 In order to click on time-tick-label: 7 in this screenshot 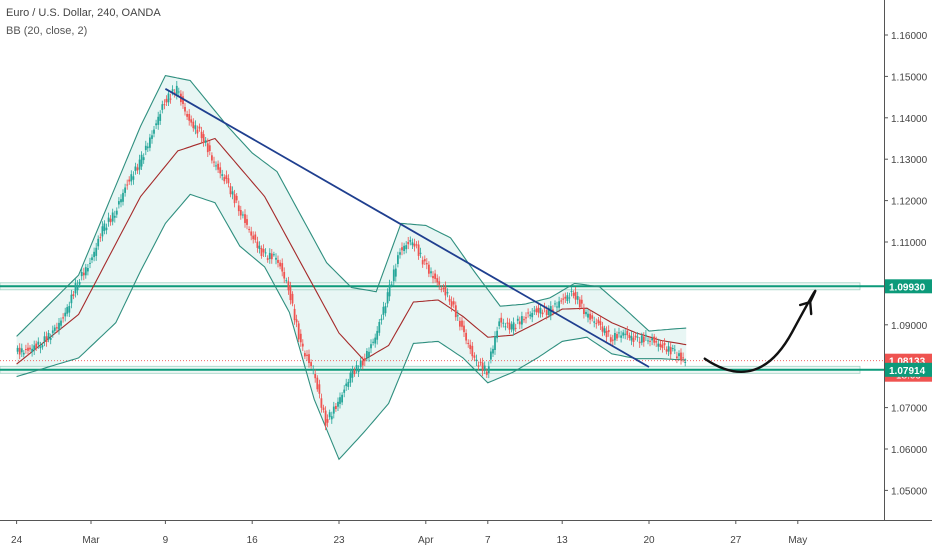, I will do `click(488, 540)`.